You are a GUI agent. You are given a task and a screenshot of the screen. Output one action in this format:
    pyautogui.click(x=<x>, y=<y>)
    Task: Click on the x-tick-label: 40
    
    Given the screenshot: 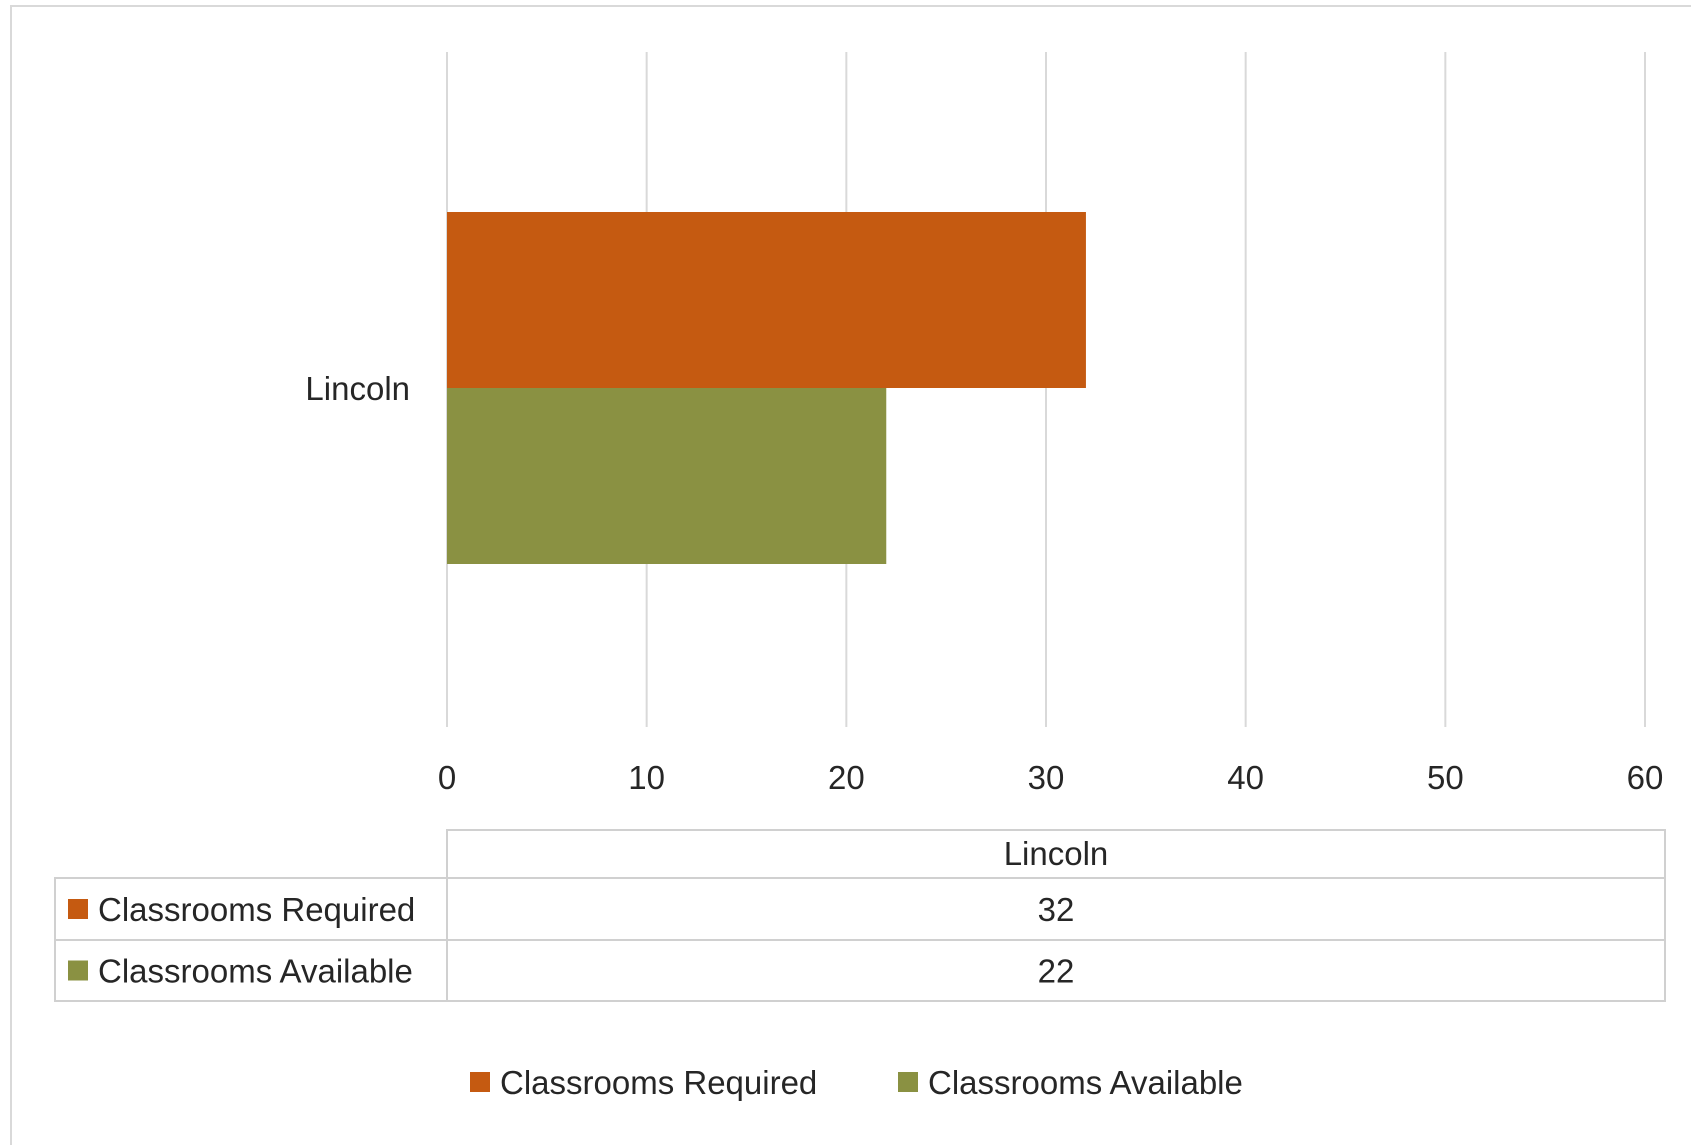 What is the action you would take?
    pyautogui.click(x=1245, y=777)
    